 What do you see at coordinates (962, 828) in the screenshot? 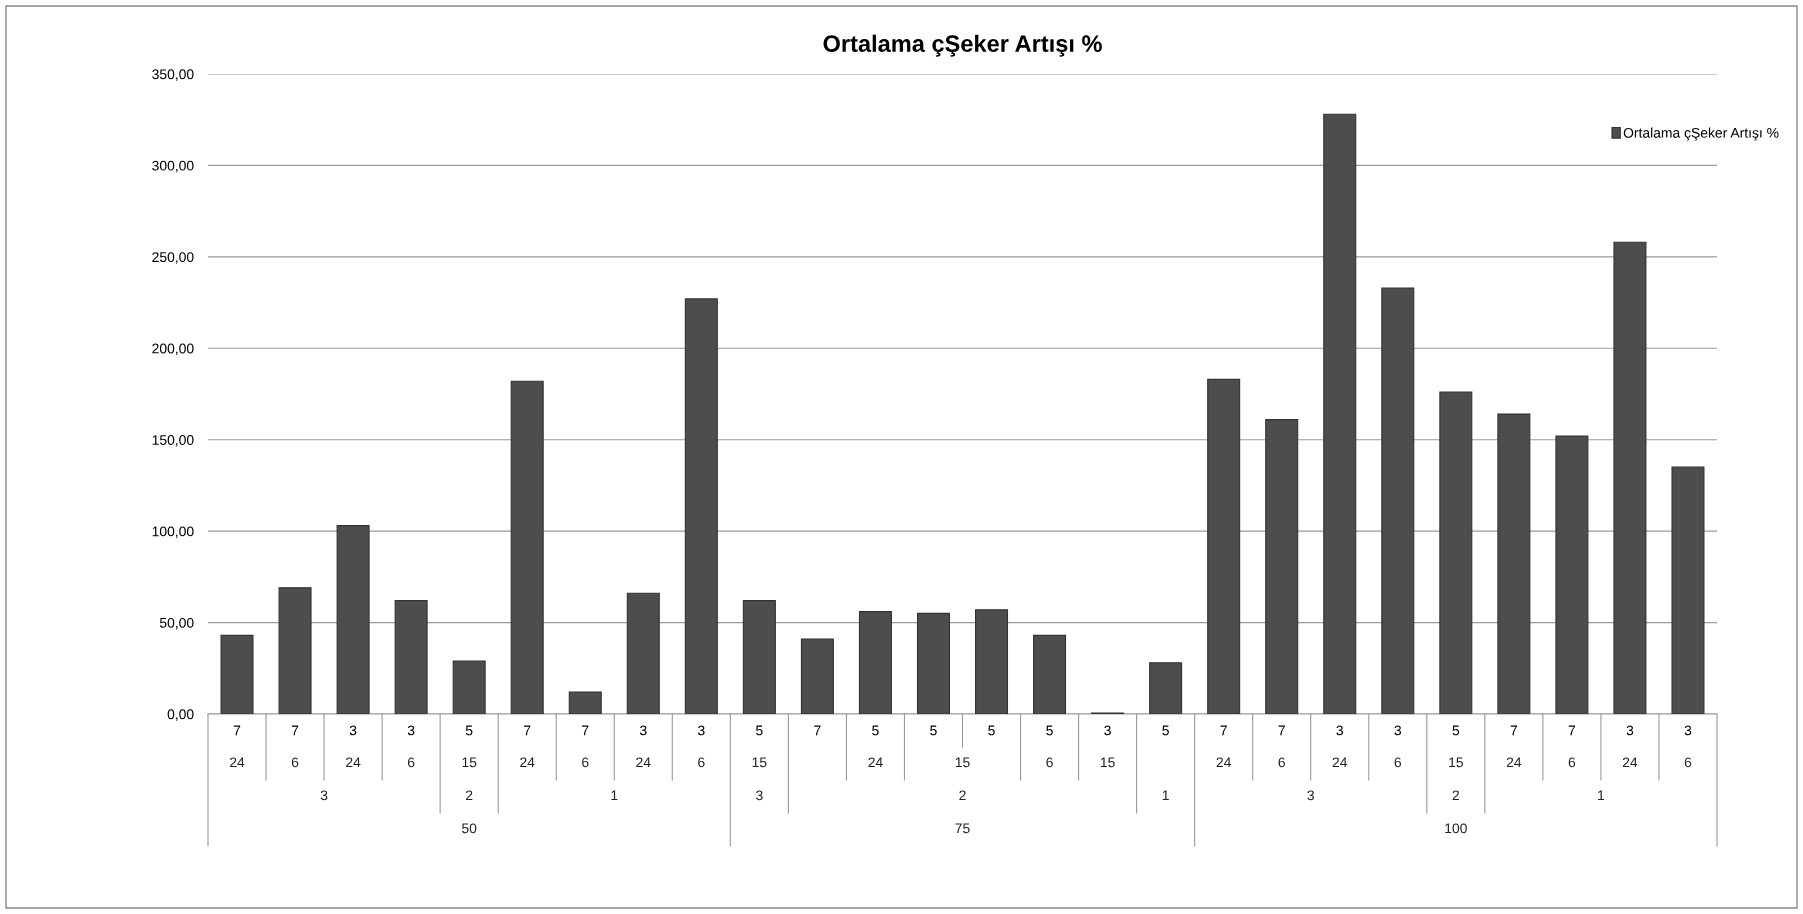
I see `text: 75` at bounding box center [962, 828].